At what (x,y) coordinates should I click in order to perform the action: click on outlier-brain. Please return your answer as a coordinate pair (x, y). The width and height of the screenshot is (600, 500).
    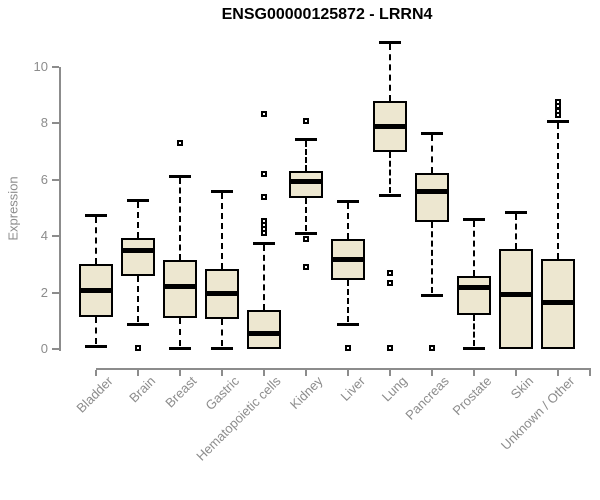
    Looking at the image, I should click on (138, 348).